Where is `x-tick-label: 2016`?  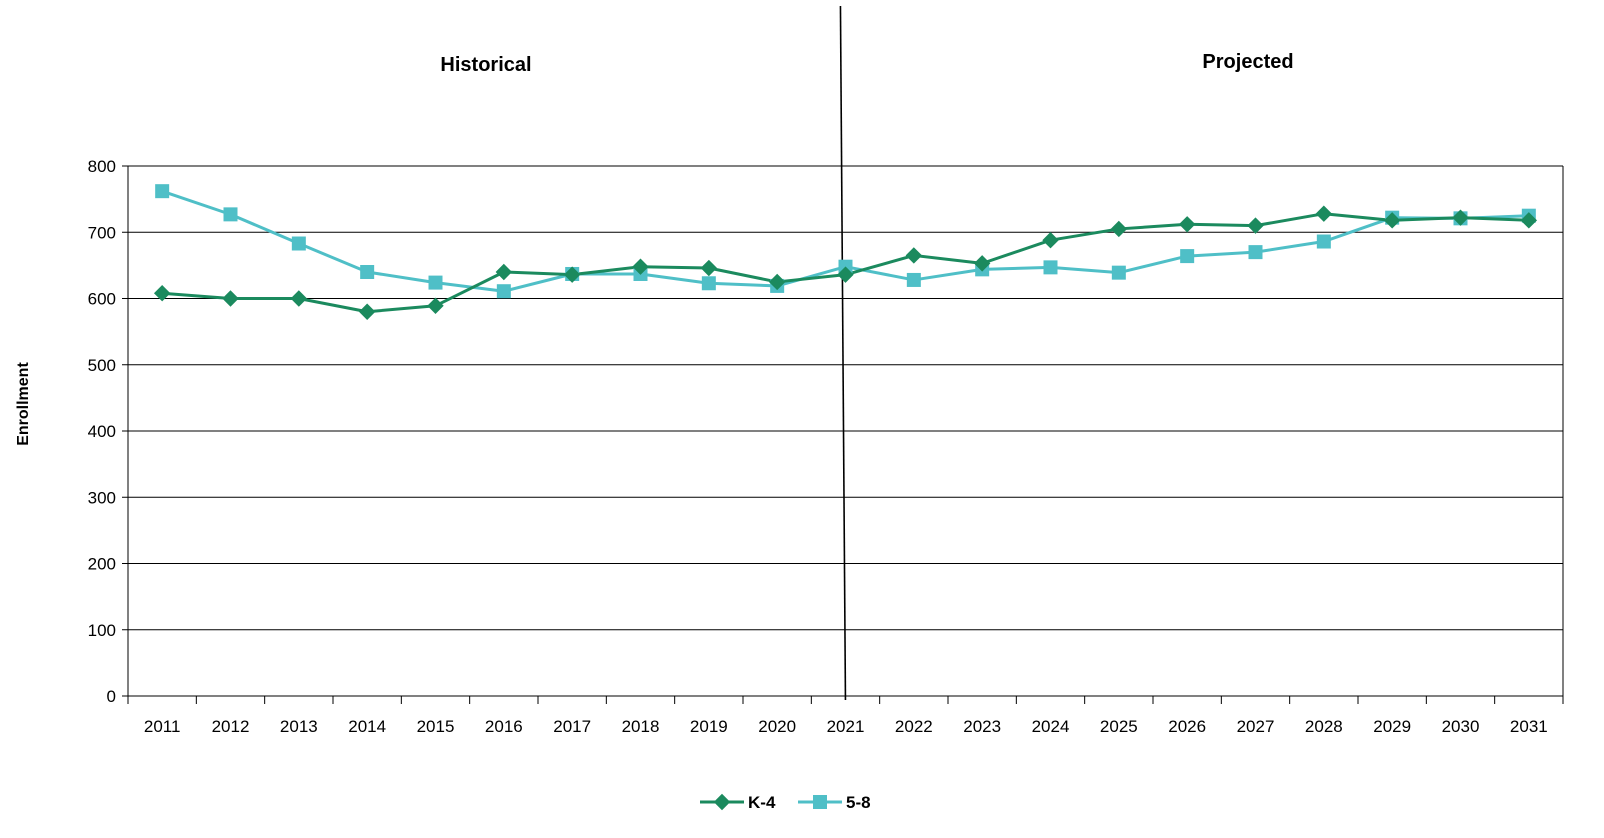 x-tick-label: 2016 is located at coordinates (504, 726).